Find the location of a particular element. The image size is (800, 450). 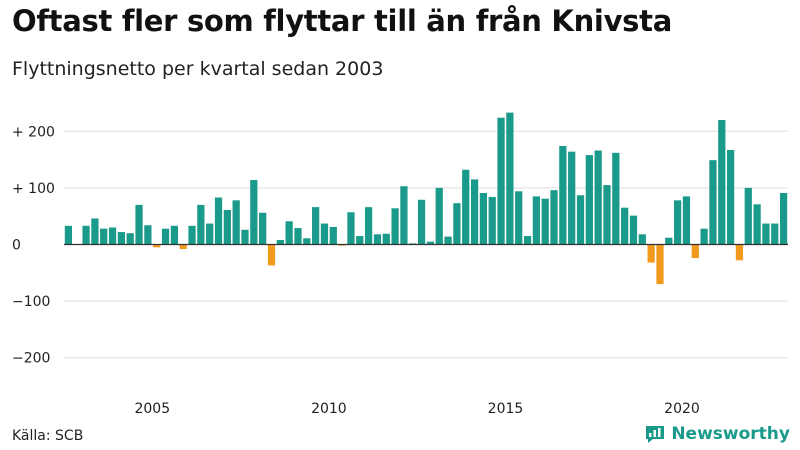

y-tick-label: −100 is located at coordinates (31, 302).